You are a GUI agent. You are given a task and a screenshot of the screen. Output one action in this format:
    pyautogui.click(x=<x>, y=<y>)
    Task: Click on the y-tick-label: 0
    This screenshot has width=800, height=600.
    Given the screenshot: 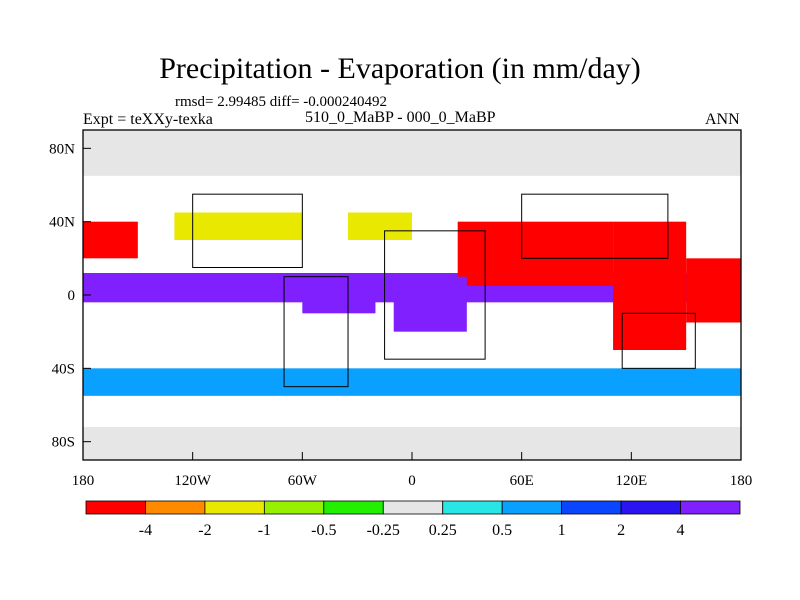 What is the action you would take?
    pyautogui.click(x=72, y=296)
    